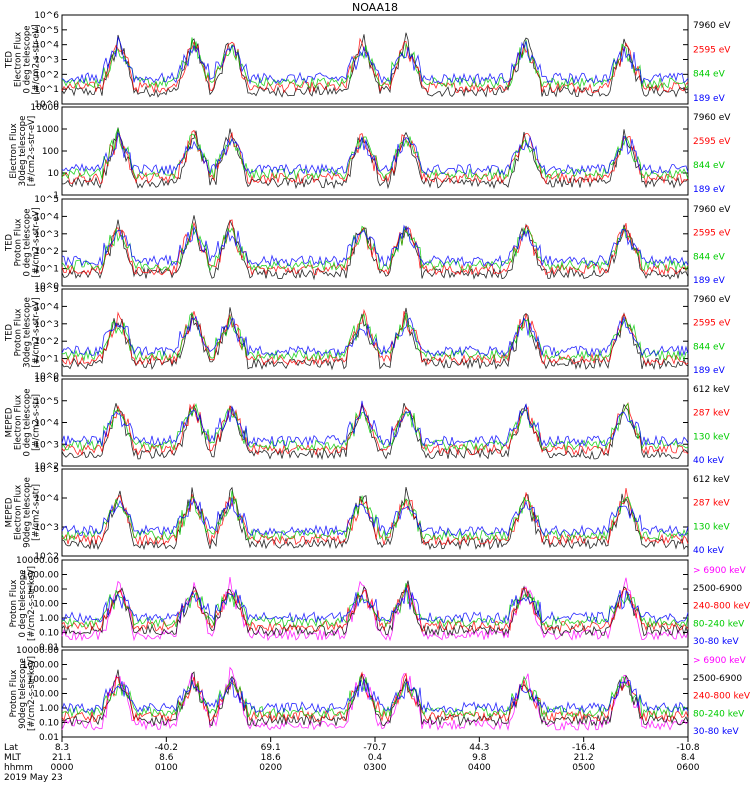 The height and width of the screenshot is (800, 750). Describe the element at coordinates (712, 234) in the screenshot. I see `legend-entry: 2595 eV` at that location.